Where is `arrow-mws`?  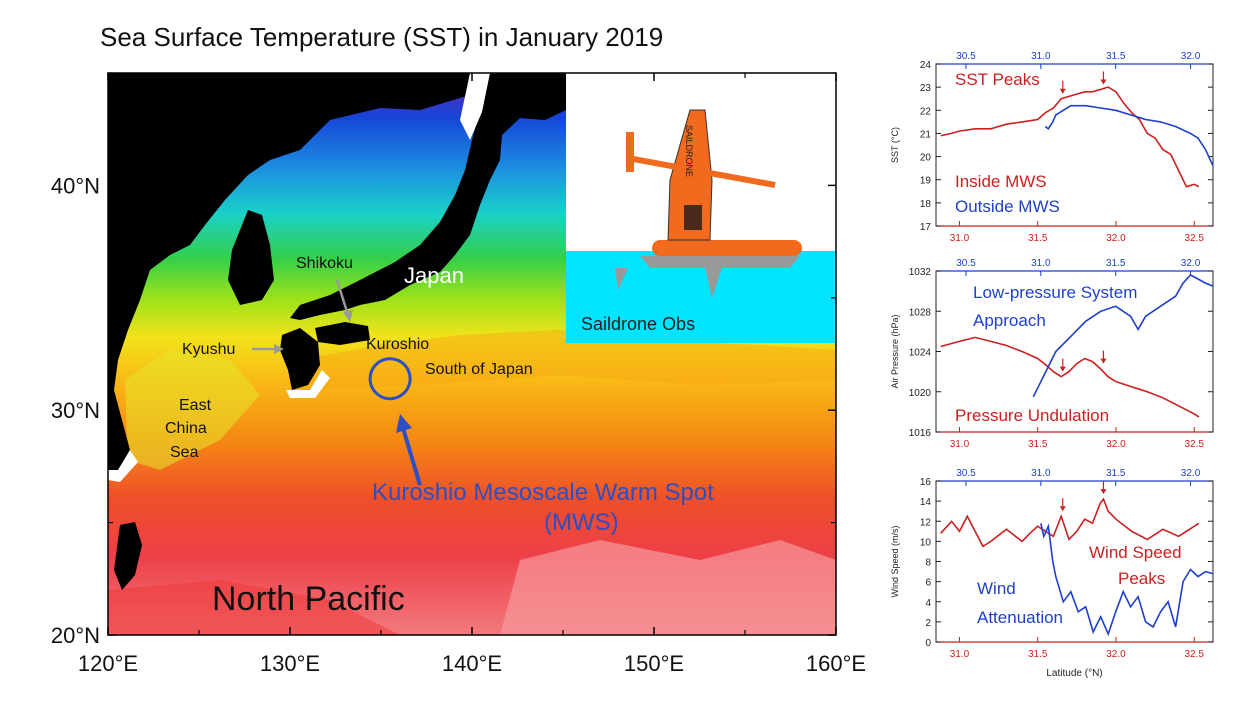
arrow-mws is located at coordinates (411, 456).